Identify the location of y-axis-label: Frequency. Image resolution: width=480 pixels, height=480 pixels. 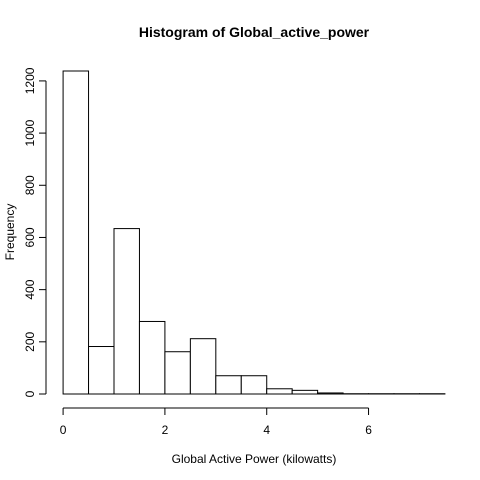
(10, 232).